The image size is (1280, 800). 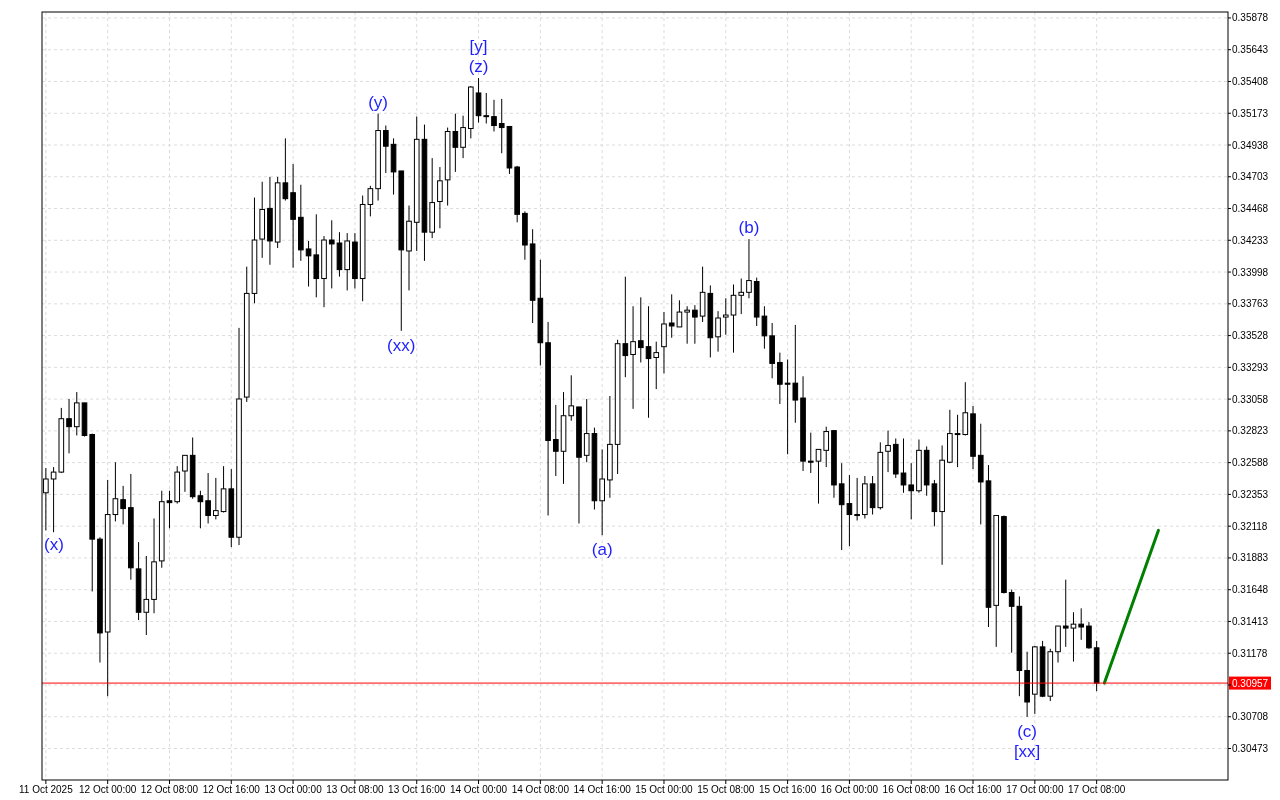 I want to click on y-tick-label: 0.33763, so click(x=1250, y=304).